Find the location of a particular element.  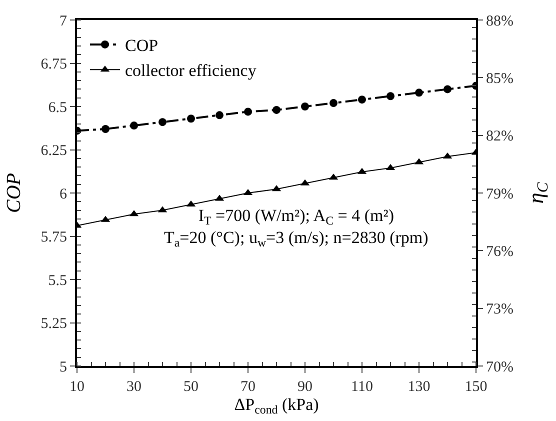

x-tick-label: 10 is located at coordinates (77, 387).